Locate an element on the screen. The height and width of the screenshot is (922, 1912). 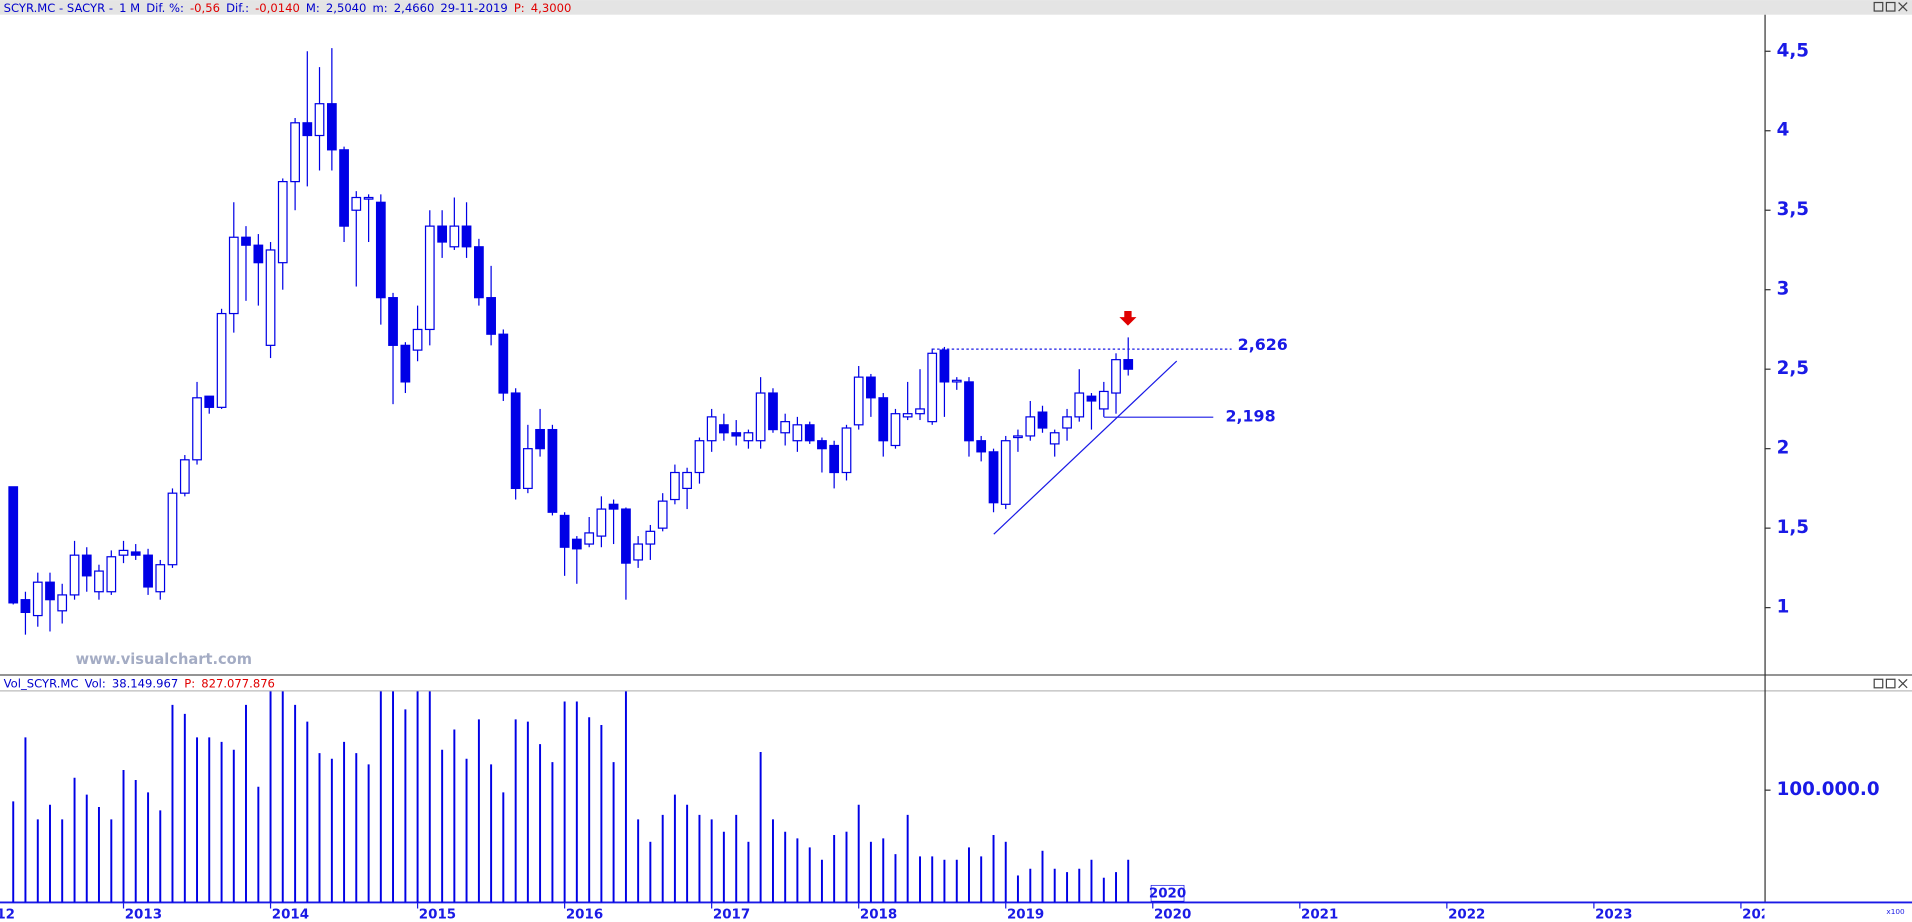
y-tick-label: 3 is located at coordinates (1783, 289).